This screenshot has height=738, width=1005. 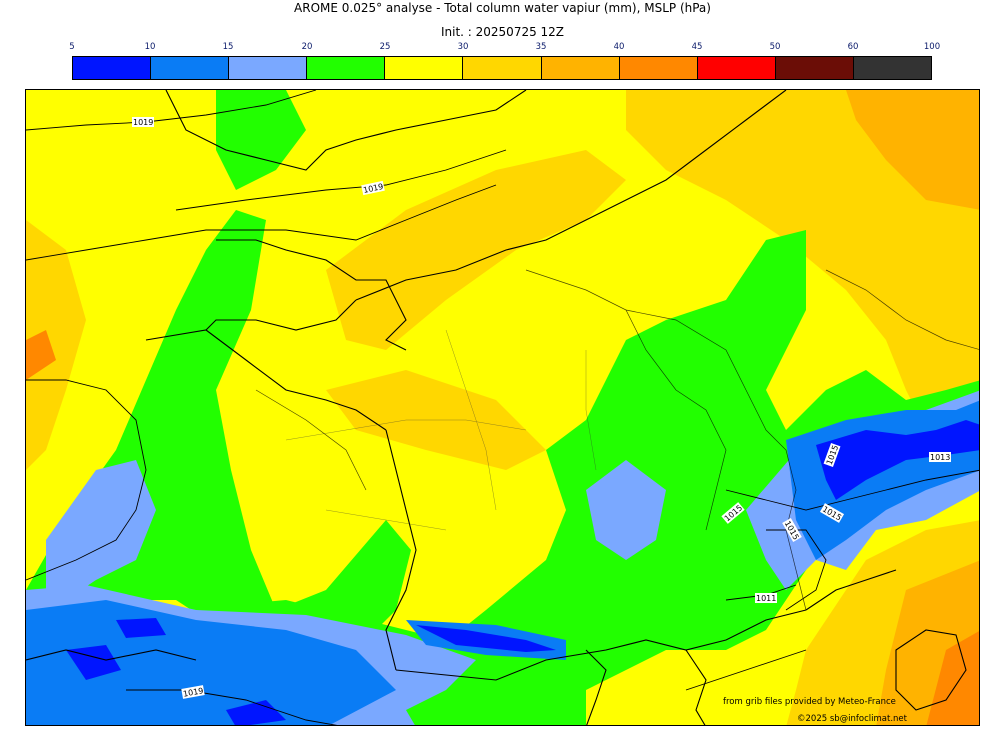 I want to click on colorbar-tick: 45, so click(x=697, y=47).